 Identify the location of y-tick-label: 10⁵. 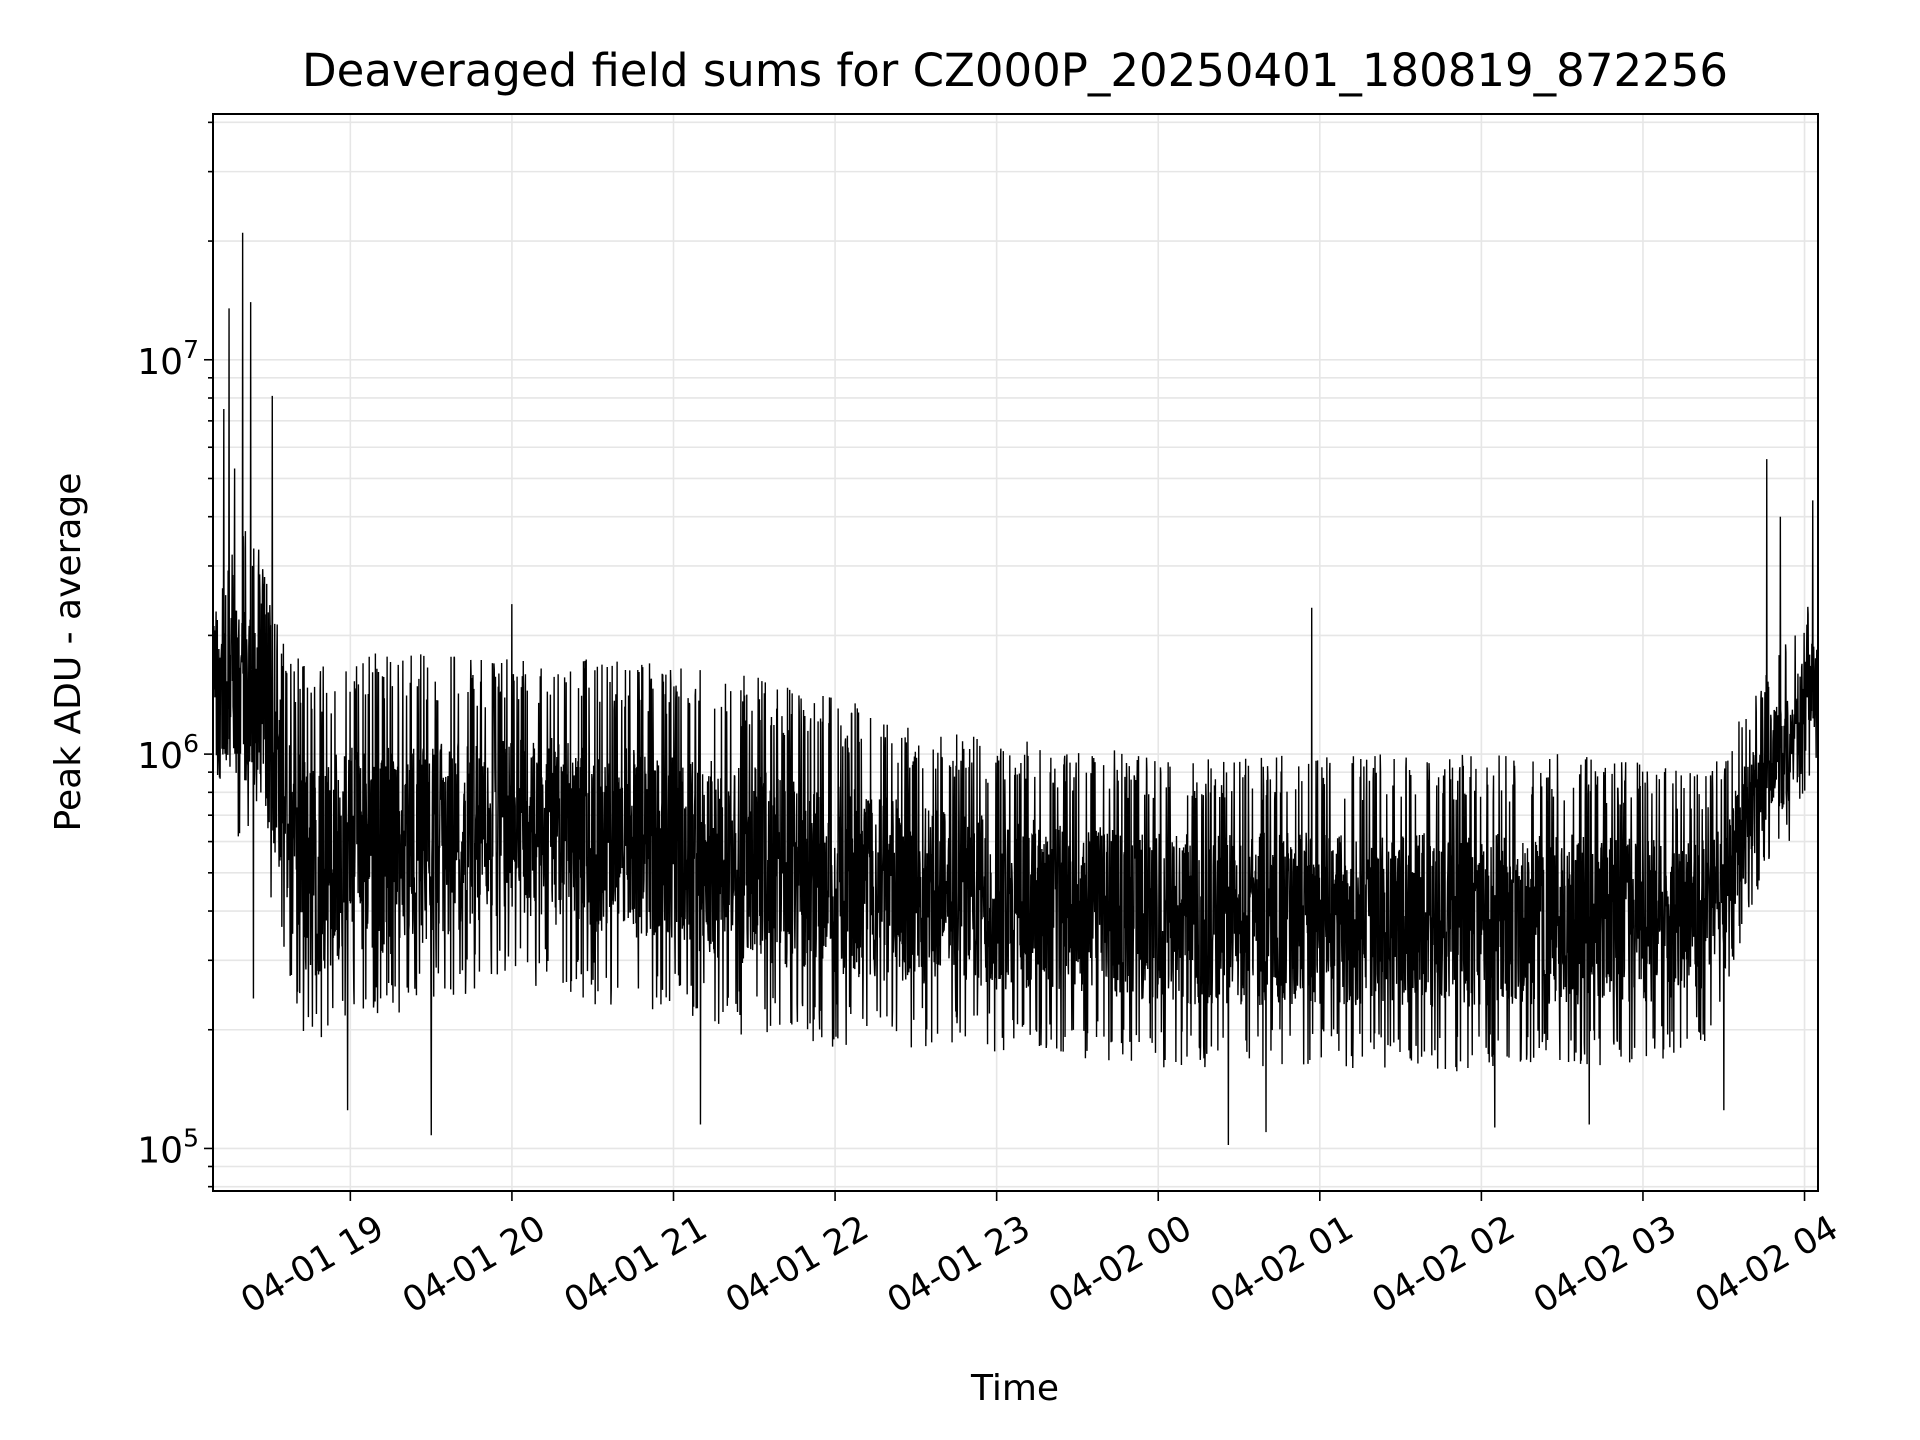
(168, 1147).